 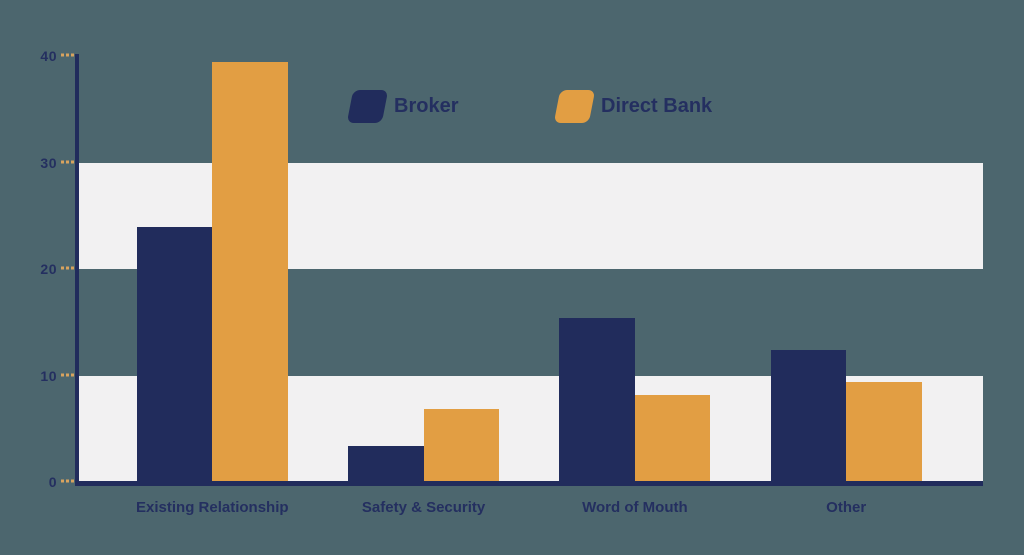 I want to click on y-tick-label-20: 20, so click(x=48, y=269).